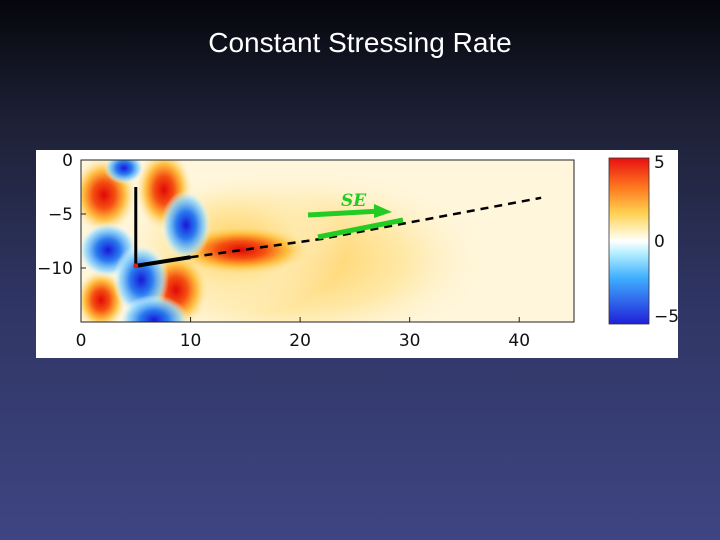 Image resolution: width=720 pixels, height=540 pixels. I want to click on x-tick-label: 10, so click(191, 341).